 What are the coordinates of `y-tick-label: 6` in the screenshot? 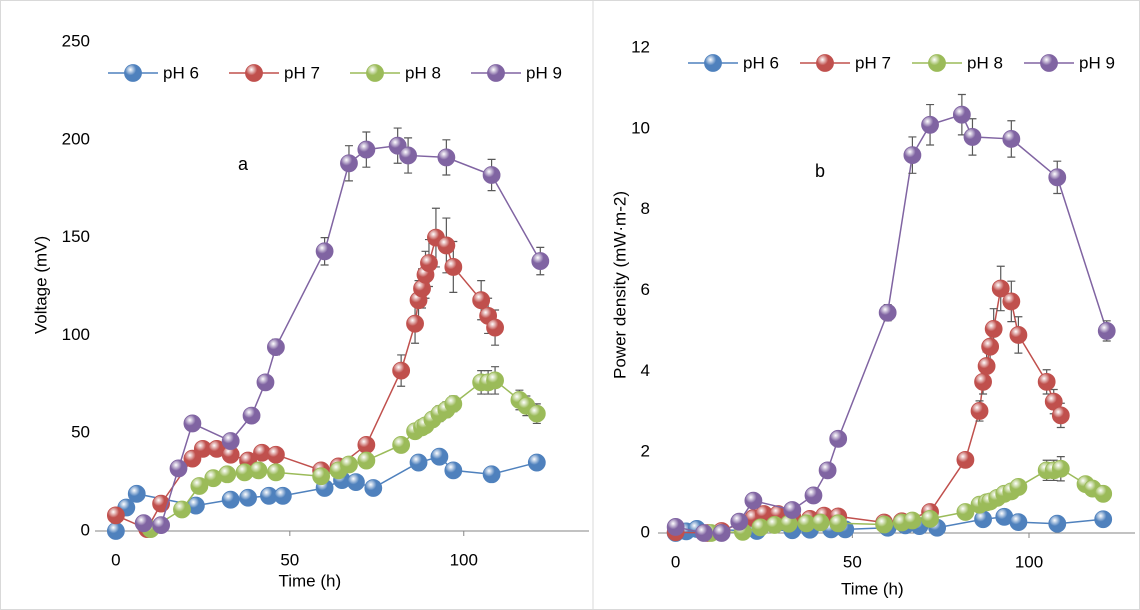 It's located at (645, 289).